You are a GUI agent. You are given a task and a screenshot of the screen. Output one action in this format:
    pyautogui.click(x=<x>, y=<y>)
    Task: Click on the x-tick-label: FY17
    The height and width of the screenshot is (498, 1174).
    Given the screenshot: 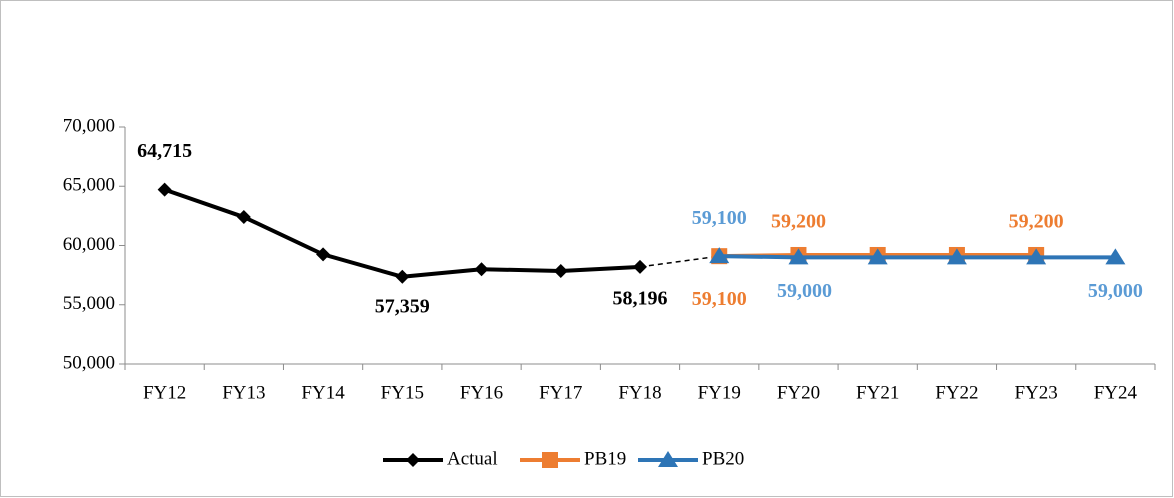 What is the action you would take?
    pyautogui.click(x=560, y=392)
    